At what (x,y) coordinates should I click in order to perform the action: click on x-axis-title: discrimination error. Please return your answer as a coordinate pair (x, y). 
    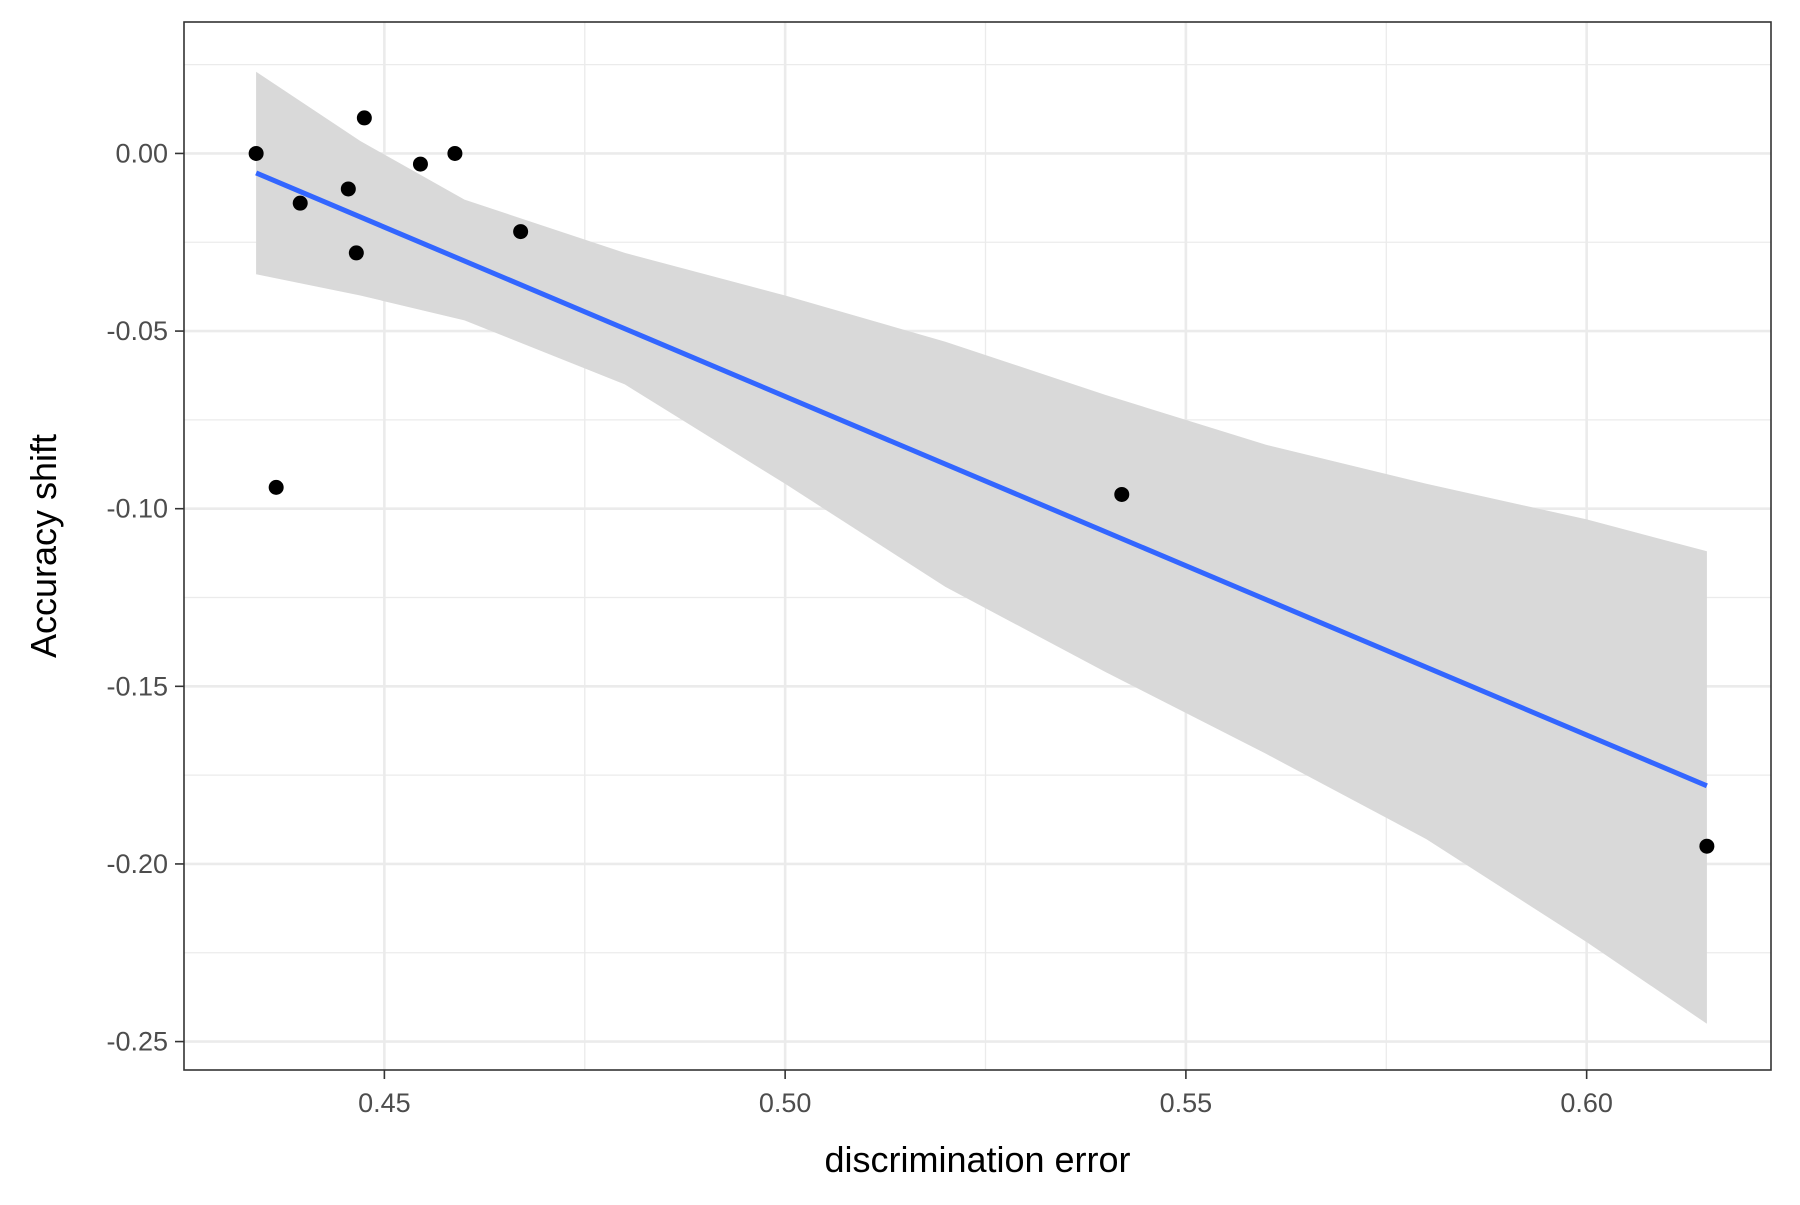
    Looking at the image, I should click on (977, 1159).